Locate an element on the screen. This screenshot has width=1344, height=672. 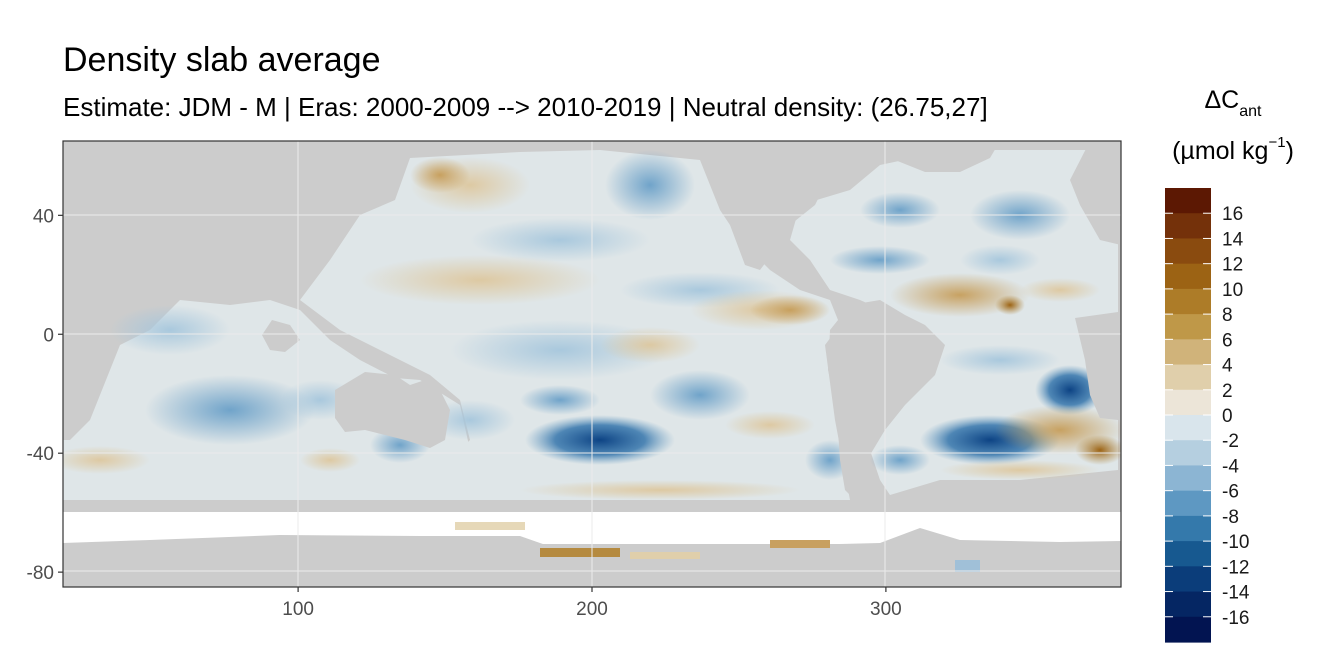
legend-label: -16 is located at coordinates (1235, 618).